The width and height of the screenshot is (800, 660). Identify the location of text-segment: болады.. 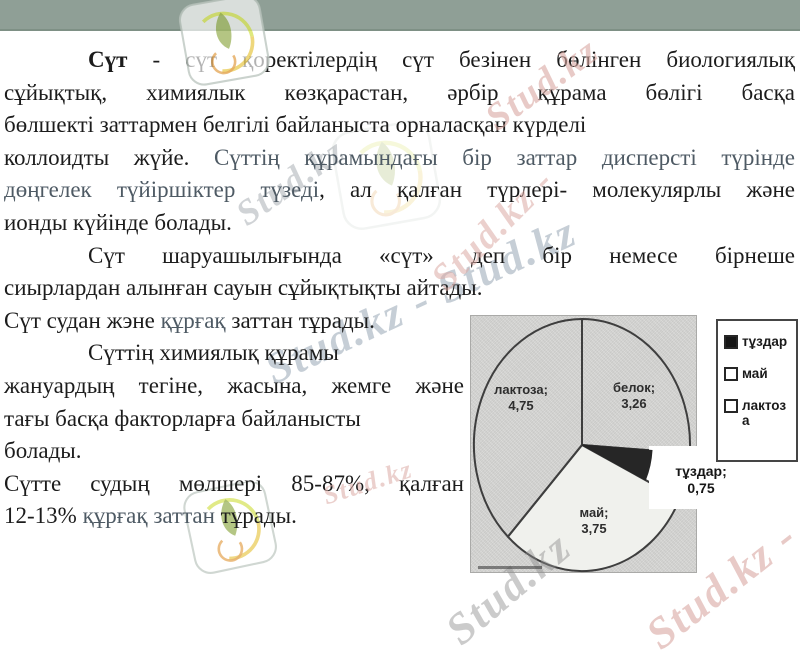
(43, 451).